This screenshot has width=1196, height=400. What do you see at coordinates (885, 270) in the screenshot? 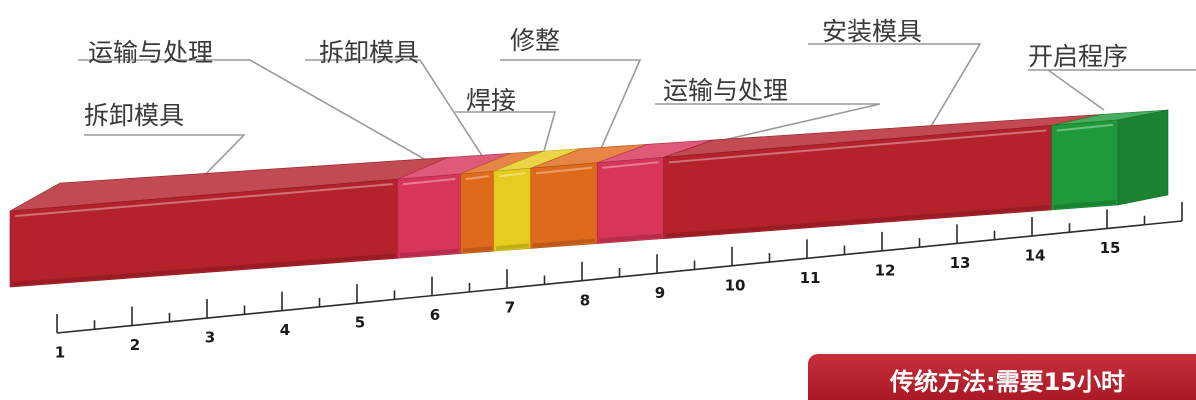
I see `hour-tick-label: 12` at bounding box center [885, 270].